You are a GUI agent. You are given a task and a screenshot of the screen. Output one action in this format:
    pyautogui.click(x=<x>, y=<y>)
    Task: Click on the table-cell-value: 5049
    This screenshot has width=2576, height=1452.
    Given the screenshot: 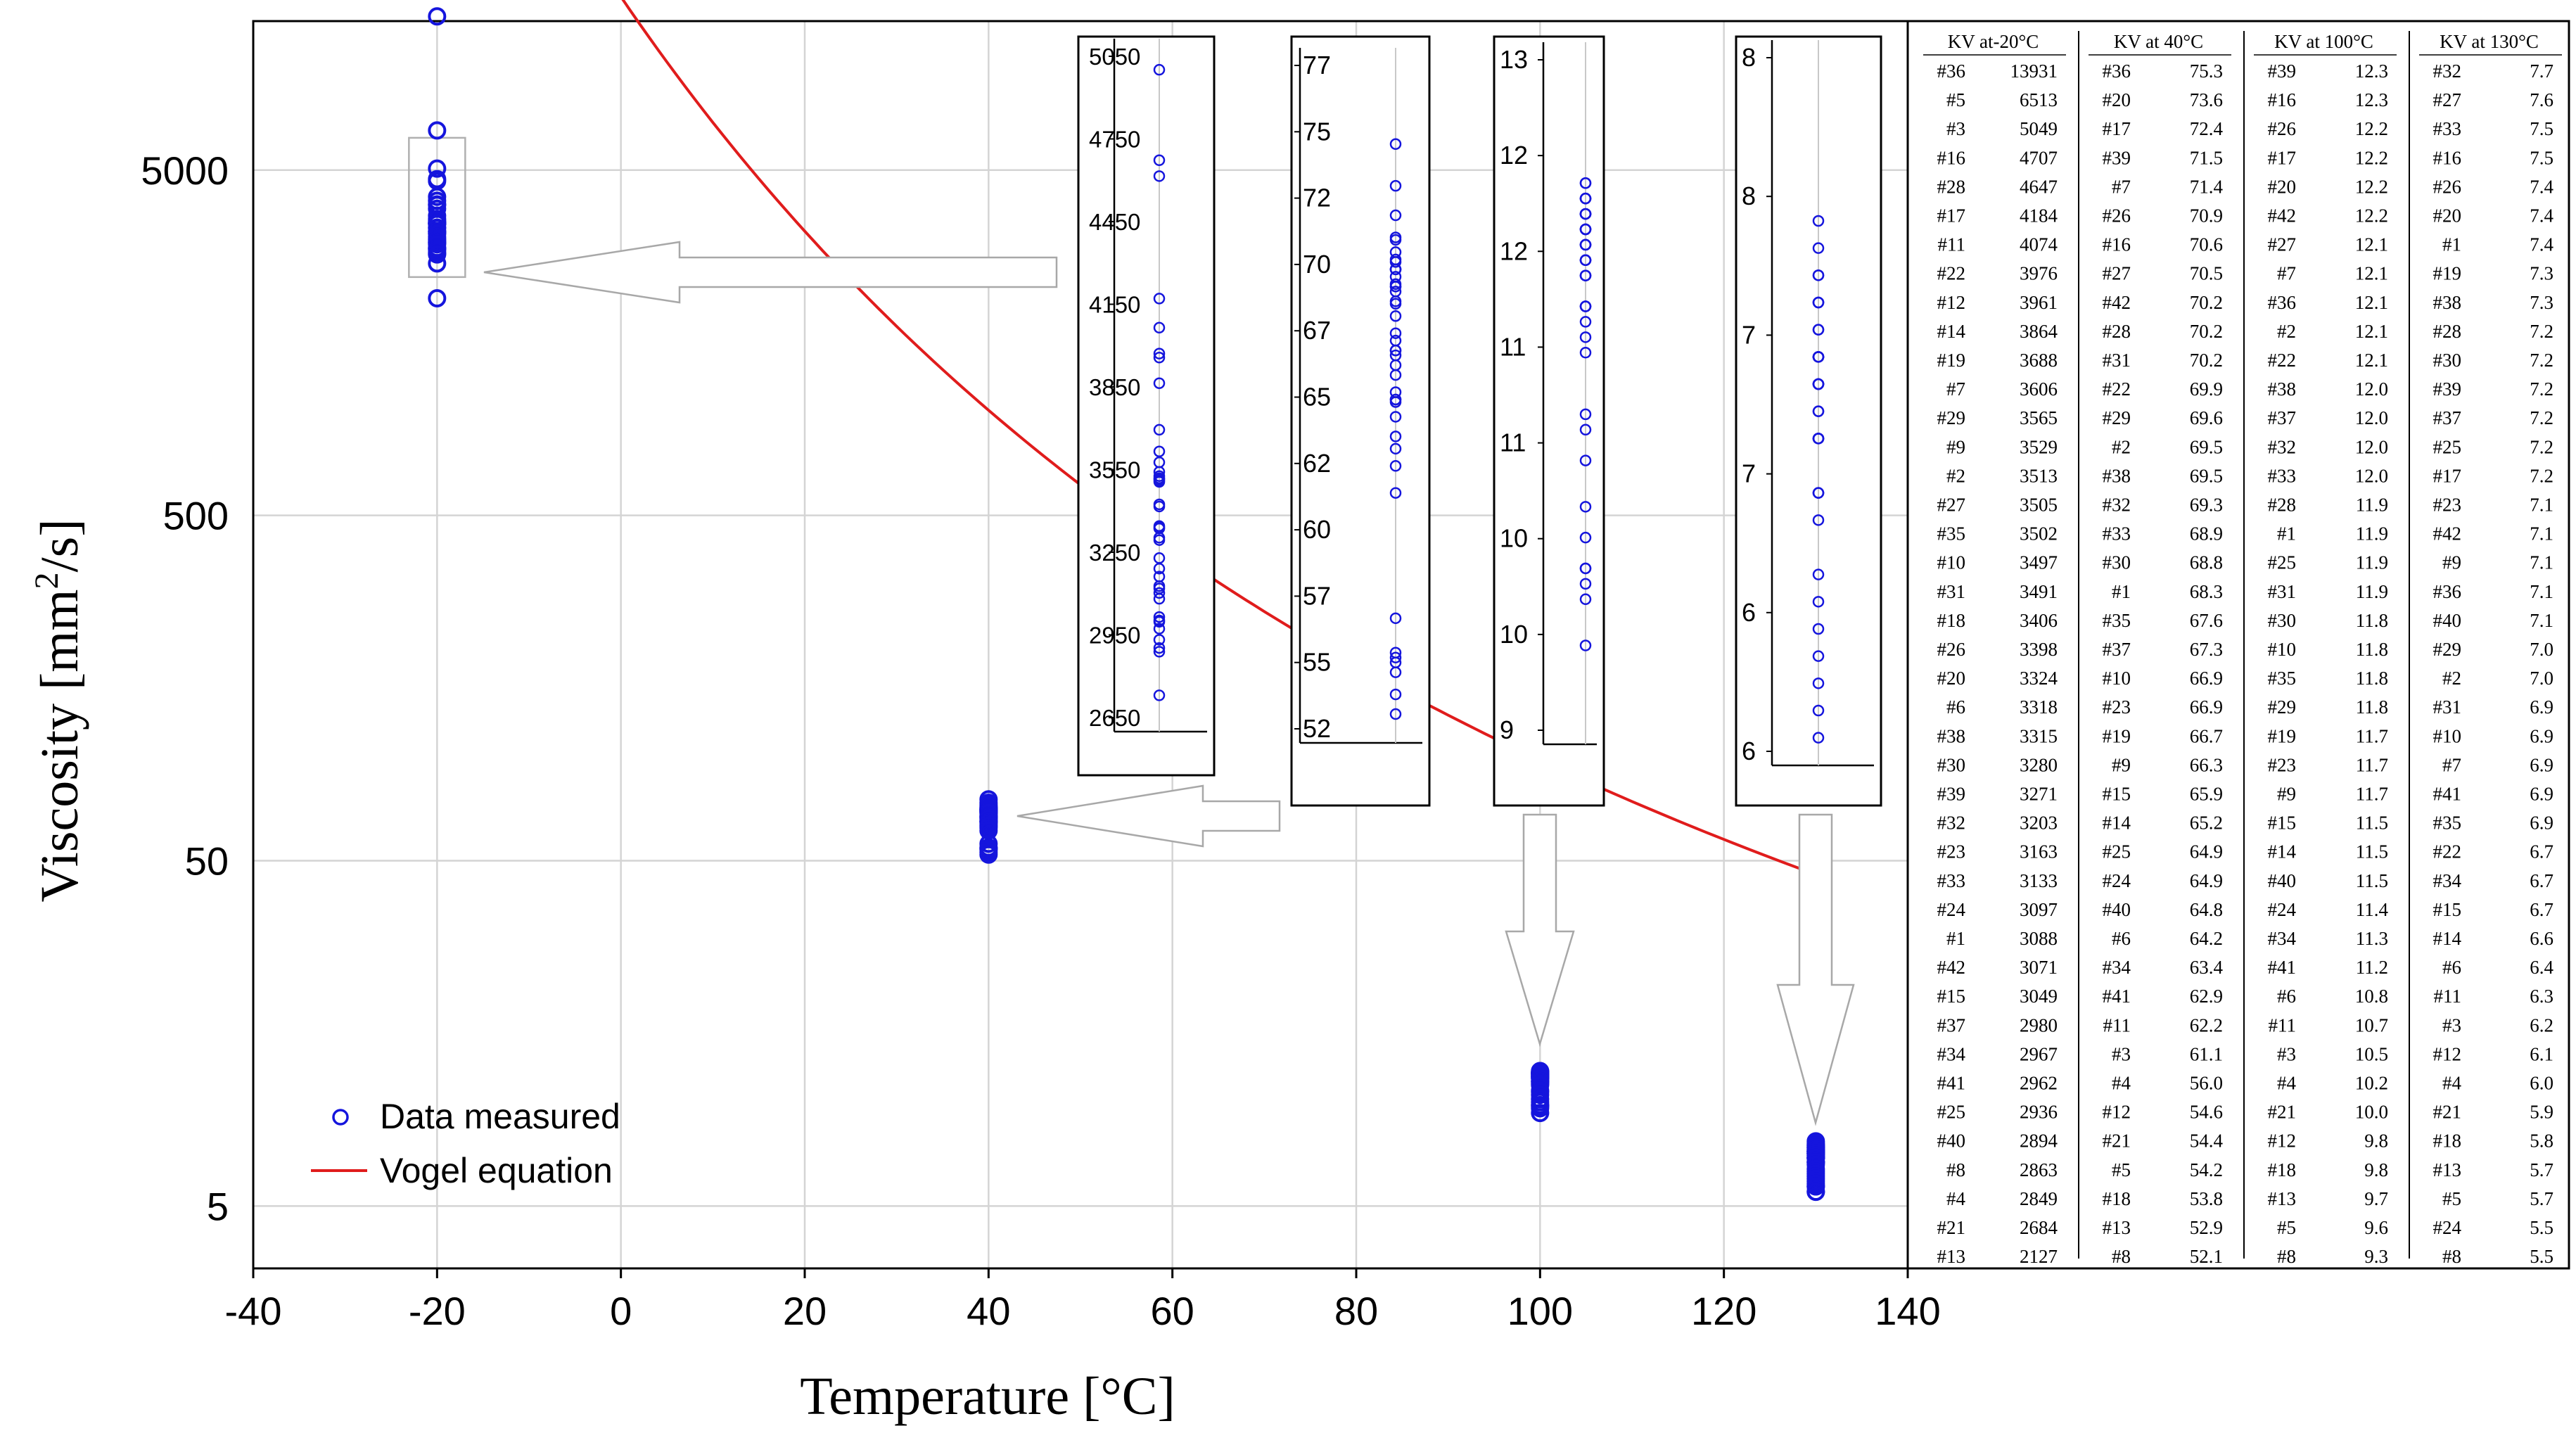 What is the action you would take?
    pyautogui.click(x=2039, y=128)
    